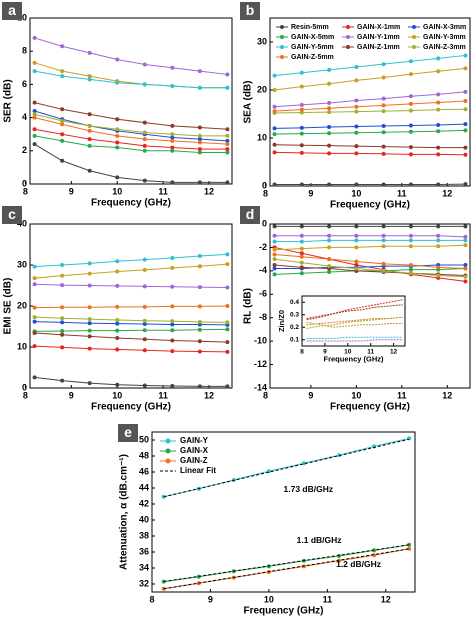 The image size is (474, 620). I want to click on legend-label: GAIN-Y-5mm, so click(312, 47).